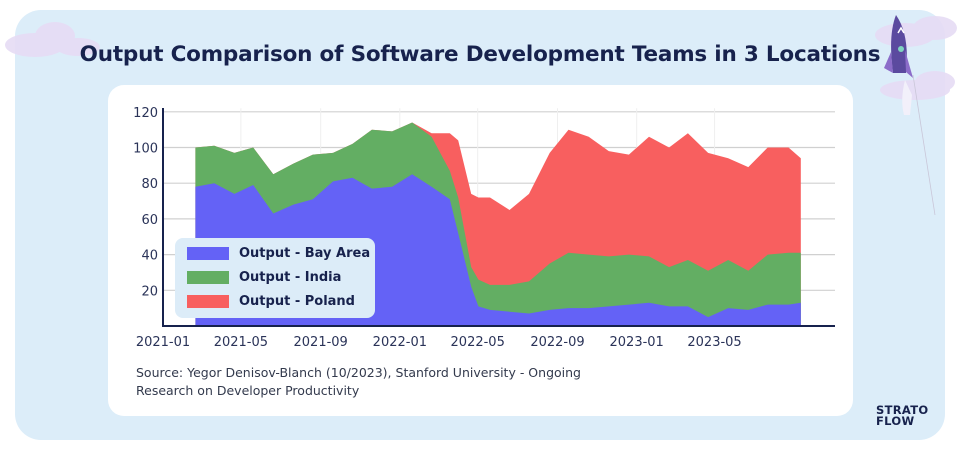 Image resolution: width=960 pixels, height=450 pixels. What do you see at coordinates (208, 301) in the screenshot?
I see `legend-swatch-poland` at bounding box center [208, 301].